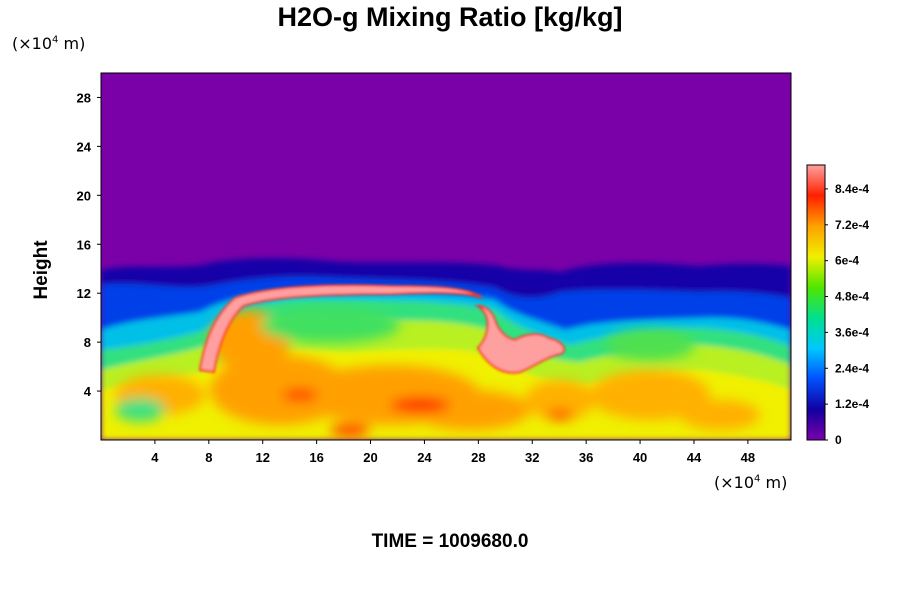  I want to click on colorbar-label: 8.4e-4, so click(852, 189).